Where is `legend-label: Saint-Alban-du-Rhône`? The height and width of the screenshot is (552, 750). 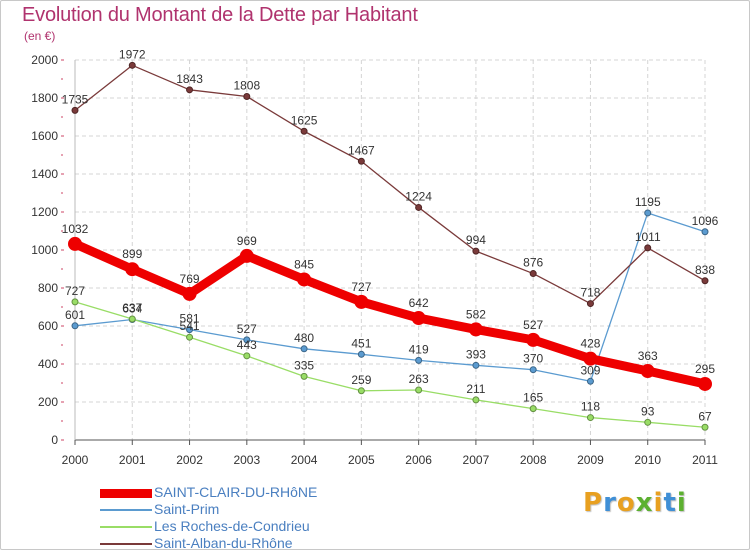
legend-label: Saint-Alban-du-Rhône is located at coordinates (223, 543).